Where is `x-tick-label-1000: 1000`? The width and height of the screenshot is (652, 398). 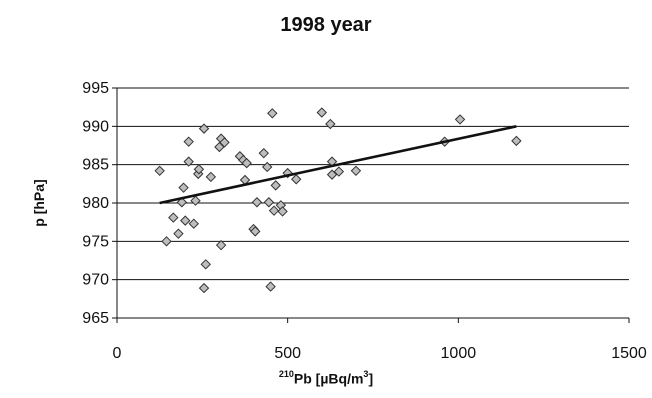 x-tick-label-1000: 1000 is located at coordinates (459, 353).